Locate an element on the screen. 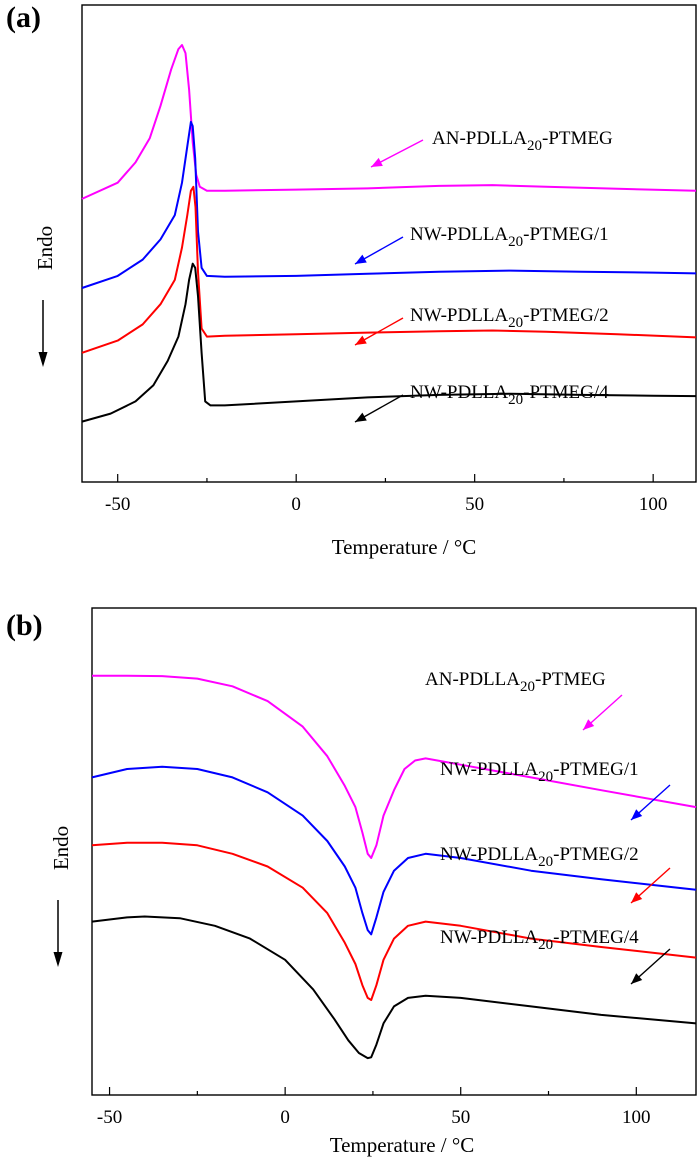 The height and width of the screenshot is (1162, 700). panel-a-y-axis-title-text: Endo is located at coordinates (45, 248).